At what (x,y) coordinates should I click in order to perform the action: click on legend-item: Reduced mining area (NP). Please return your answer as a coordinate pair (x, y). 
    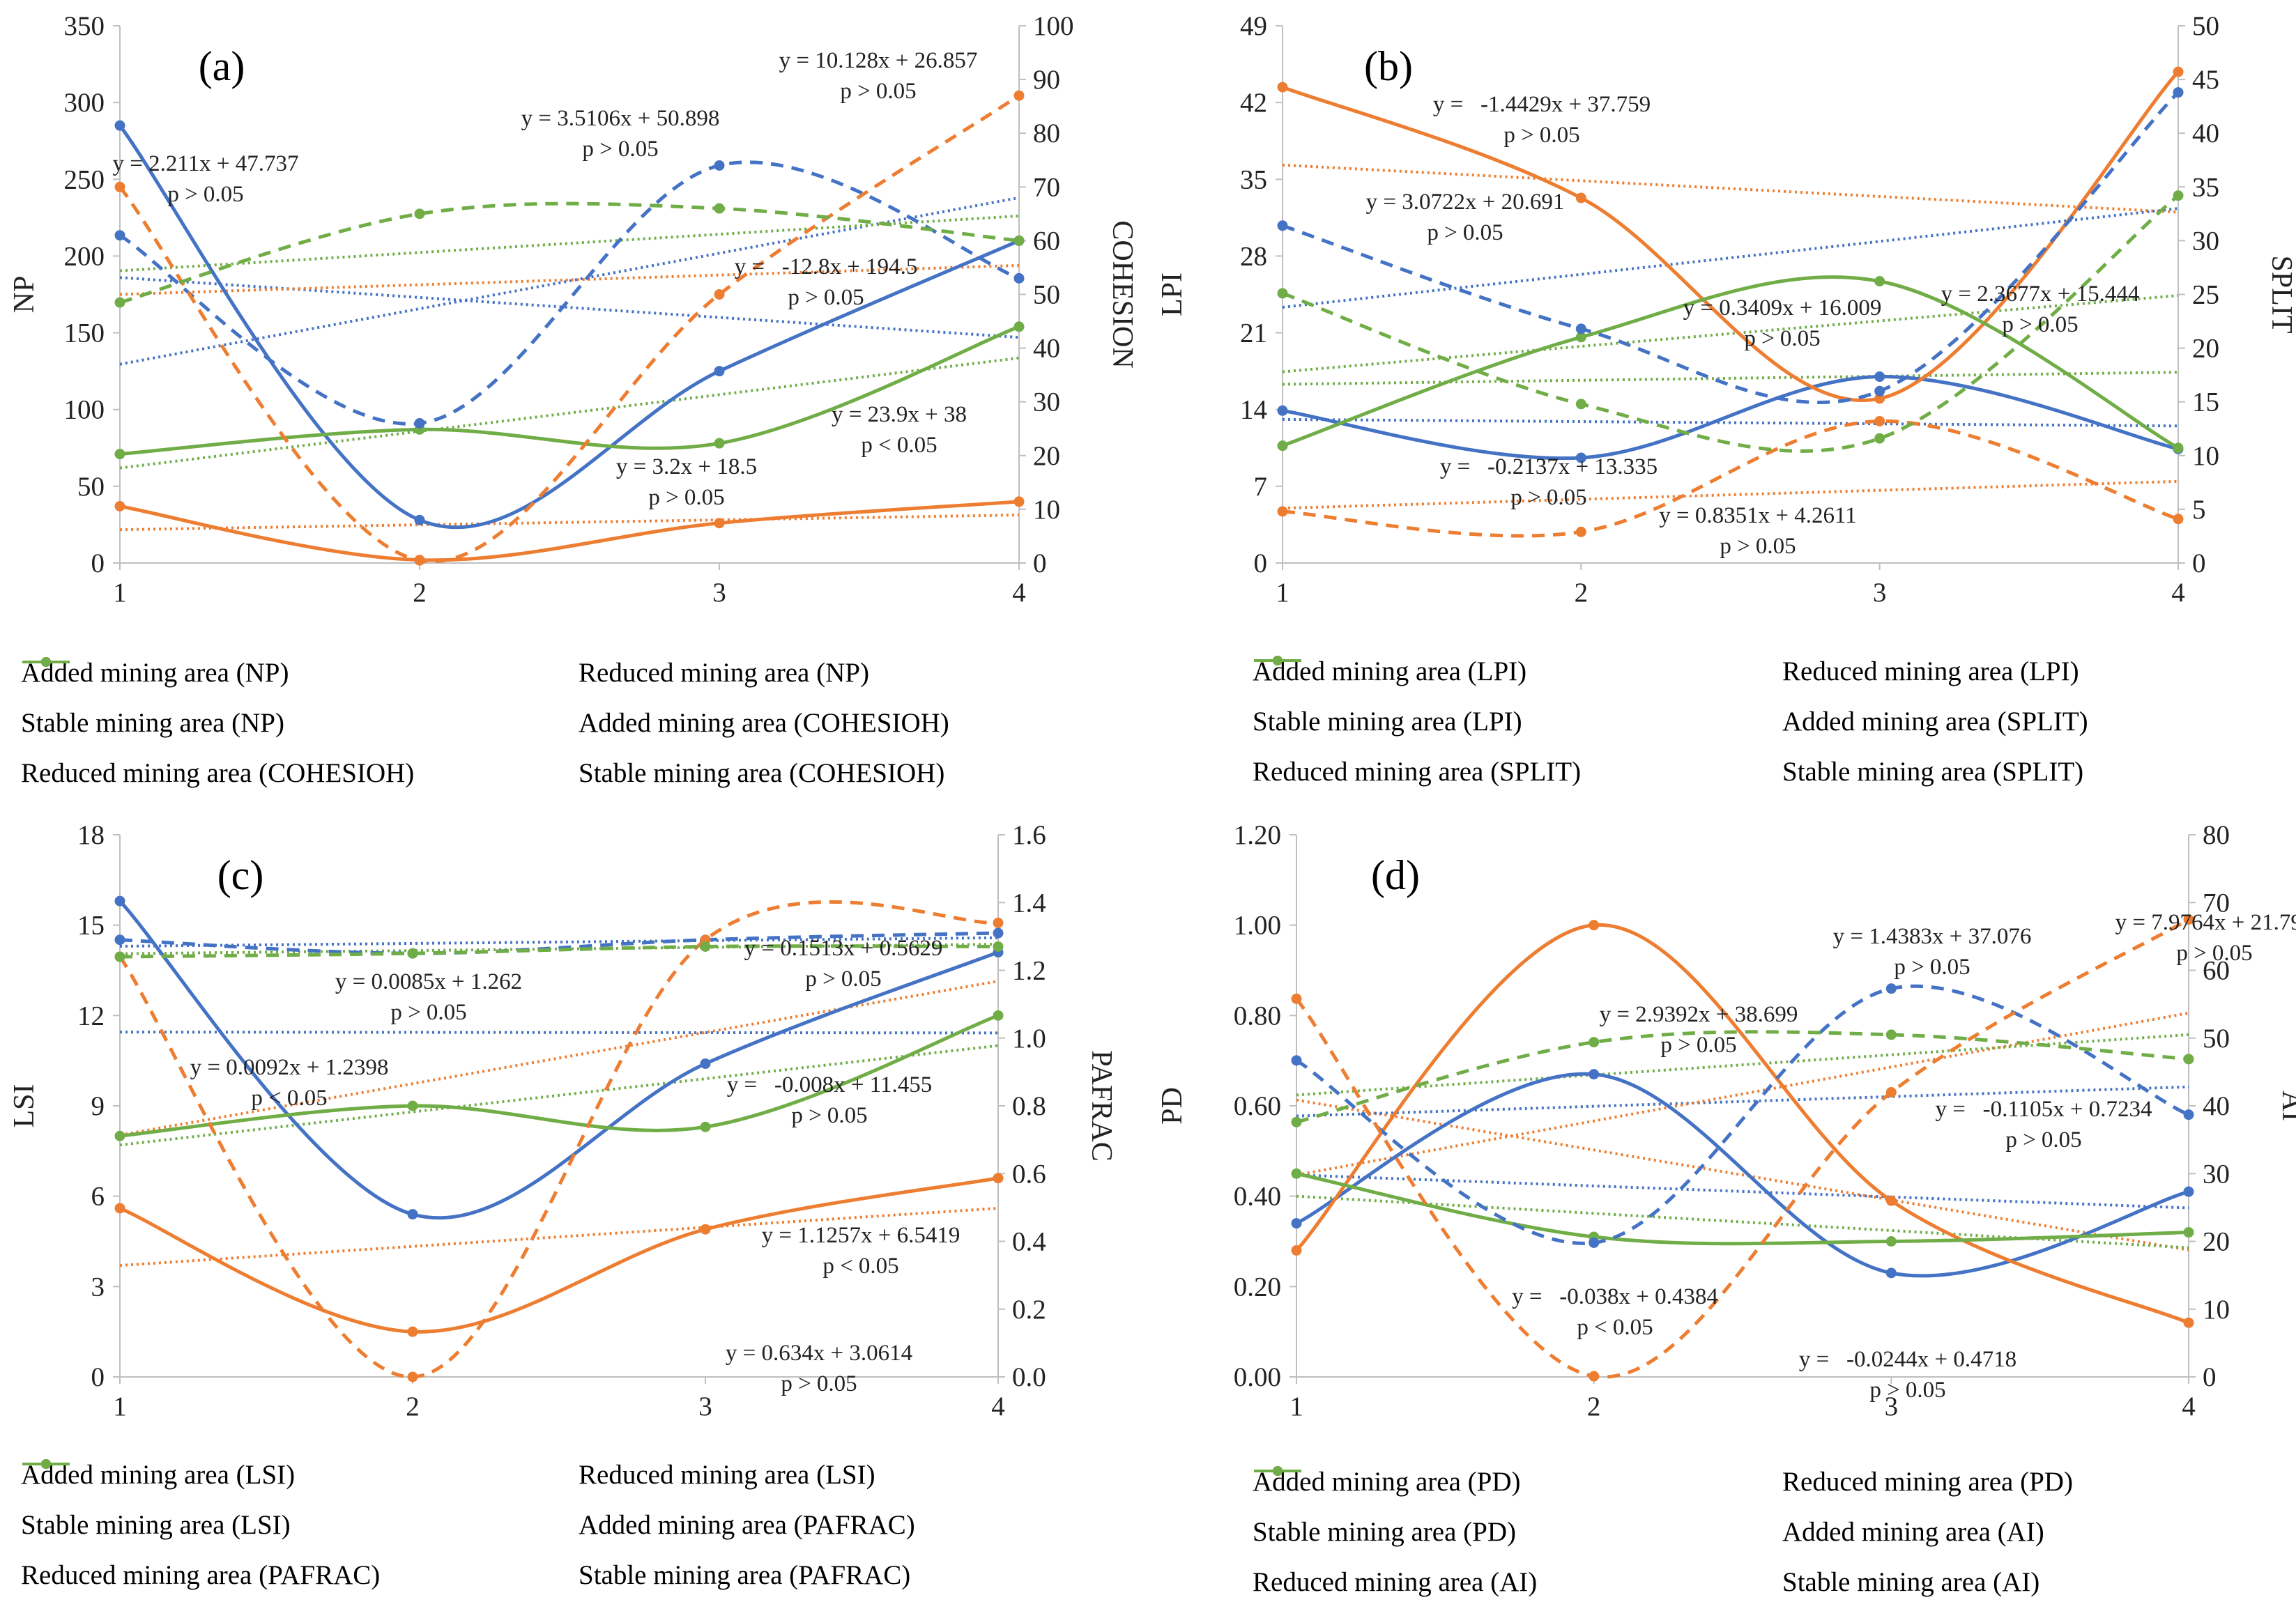
    Looking at the image, I should click on (565, 672).